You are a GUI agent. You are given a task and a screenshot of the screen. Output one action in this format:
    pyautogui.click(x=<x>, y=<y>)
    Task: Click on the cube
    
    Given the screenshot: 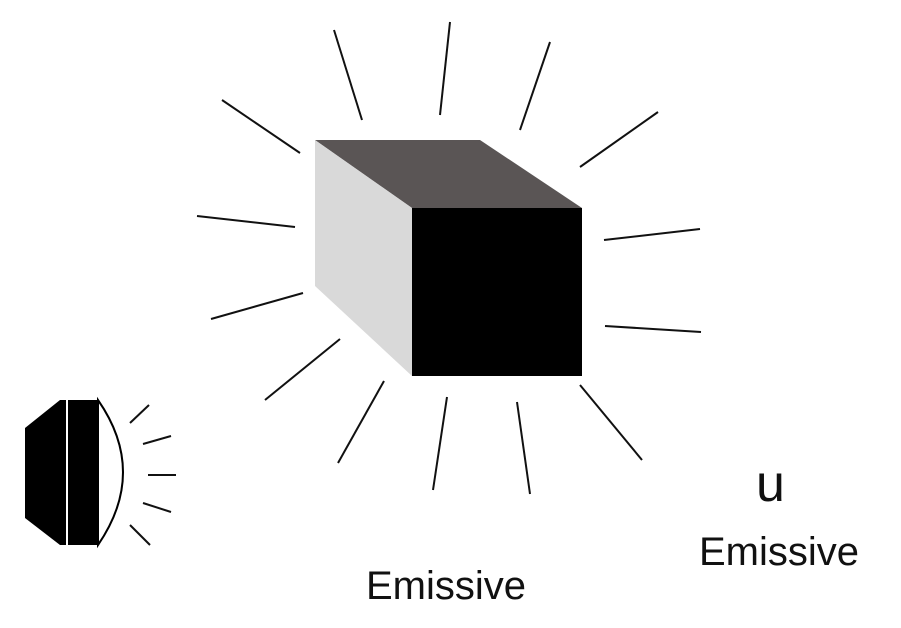 What is the action you would take?
    pyautogui.click(x=448, y=258)
    